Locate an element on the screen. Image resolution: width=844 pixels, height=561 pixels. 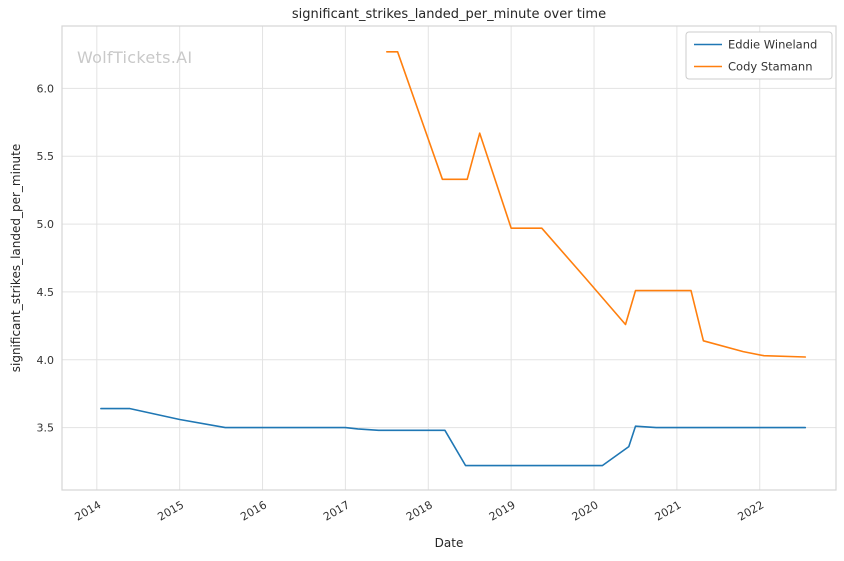
y-tick-label: 4.5 is located at coordinates (46, 292).